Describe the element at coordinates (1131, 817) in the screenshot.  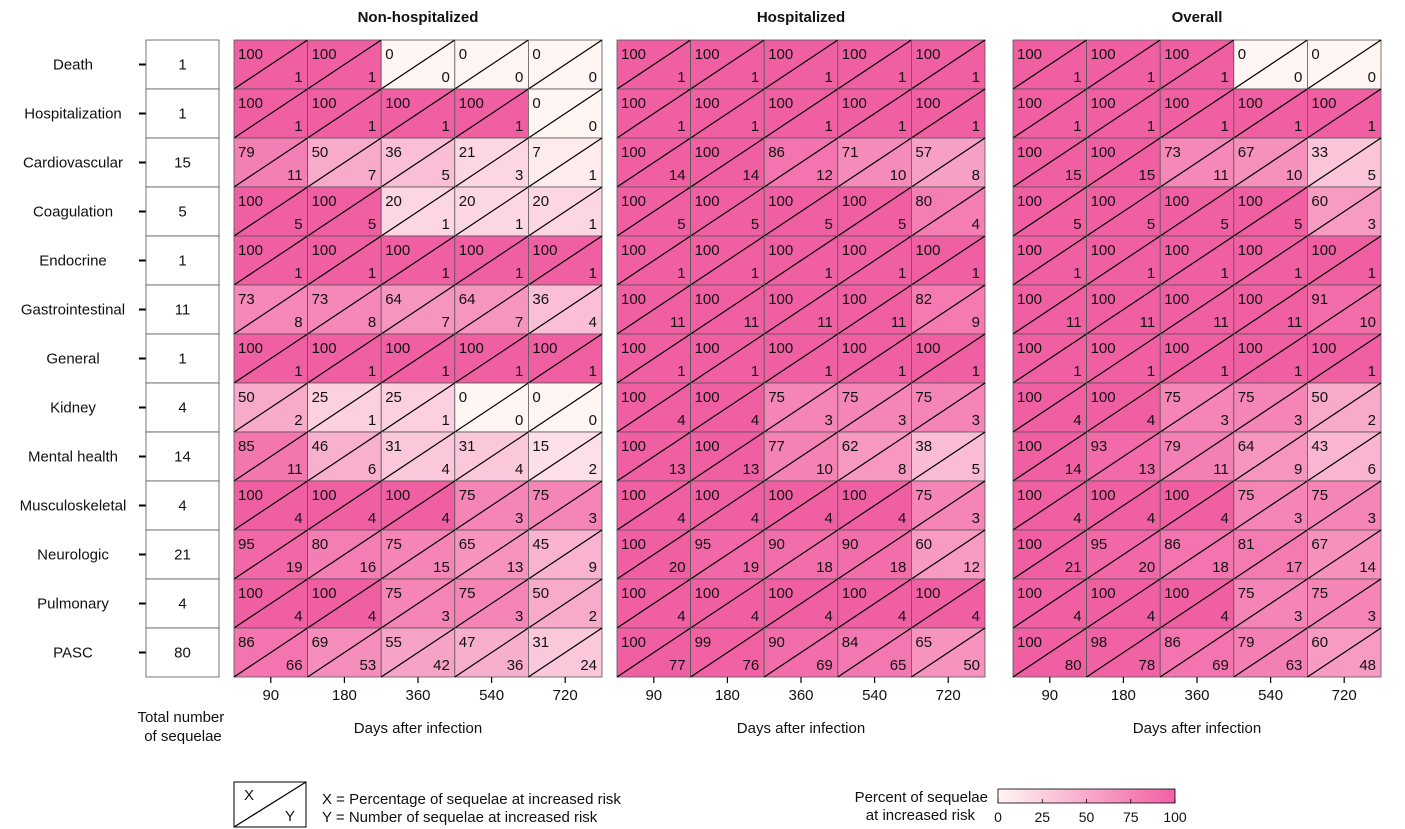
I see `colorbar-tick-label: 75` at that location.